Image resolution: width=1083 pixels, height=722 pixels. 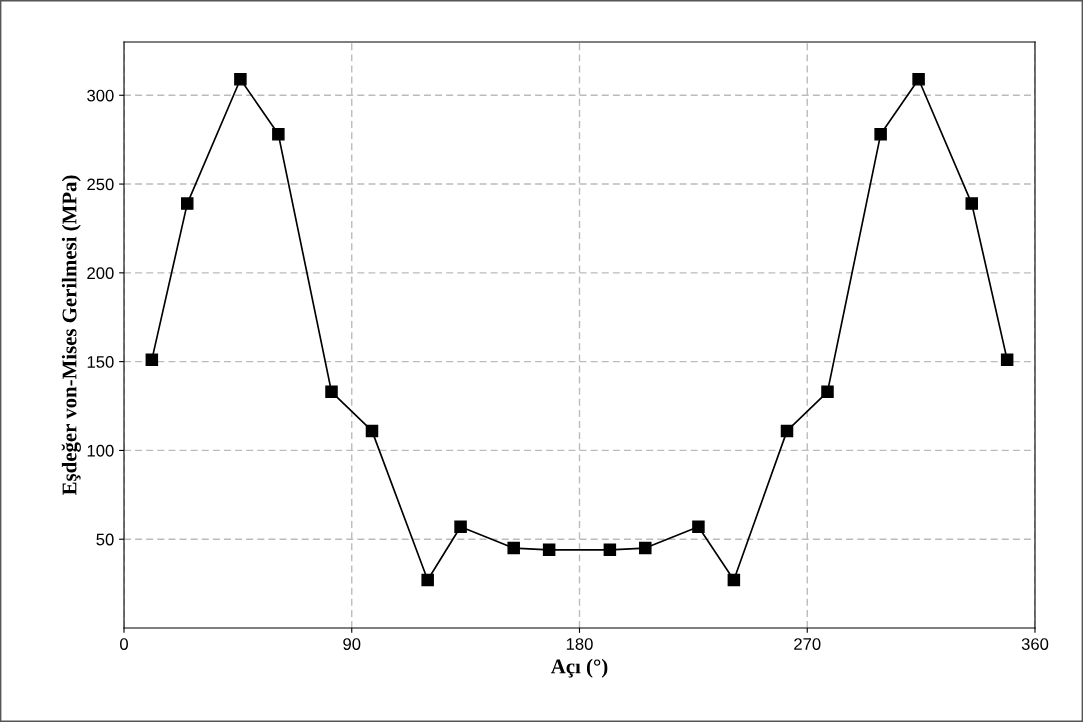 What do you see at coordinates (579, 644) in the screenshot?
I see `x-tick-label: 180` at bounding box center [579, 644].